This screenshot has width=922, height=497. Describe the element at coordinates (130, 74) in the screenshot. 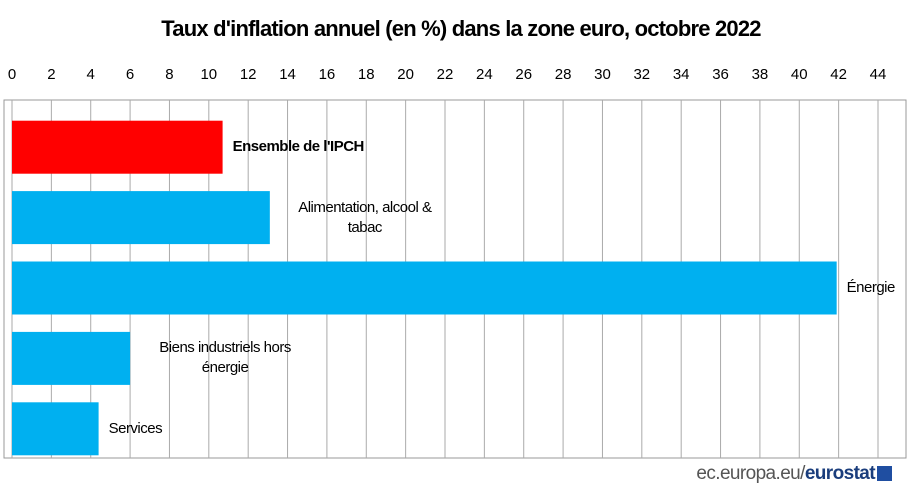

I see `x-tick-label: 6` at that location.